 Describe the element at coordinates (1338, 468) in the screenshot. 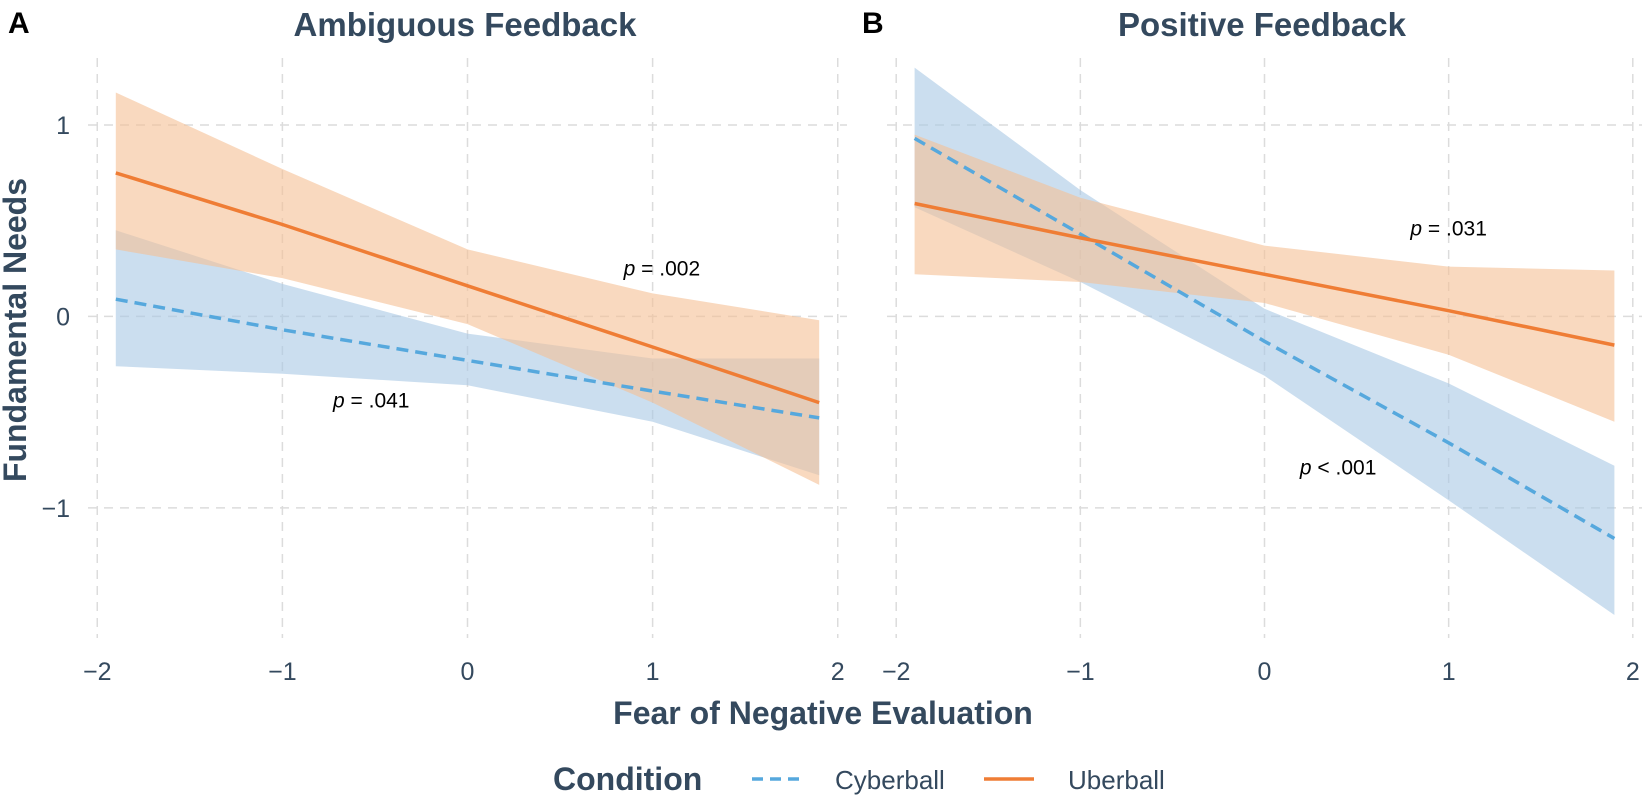

I see `p-value-annotation-b-1: p < .001` at that location.